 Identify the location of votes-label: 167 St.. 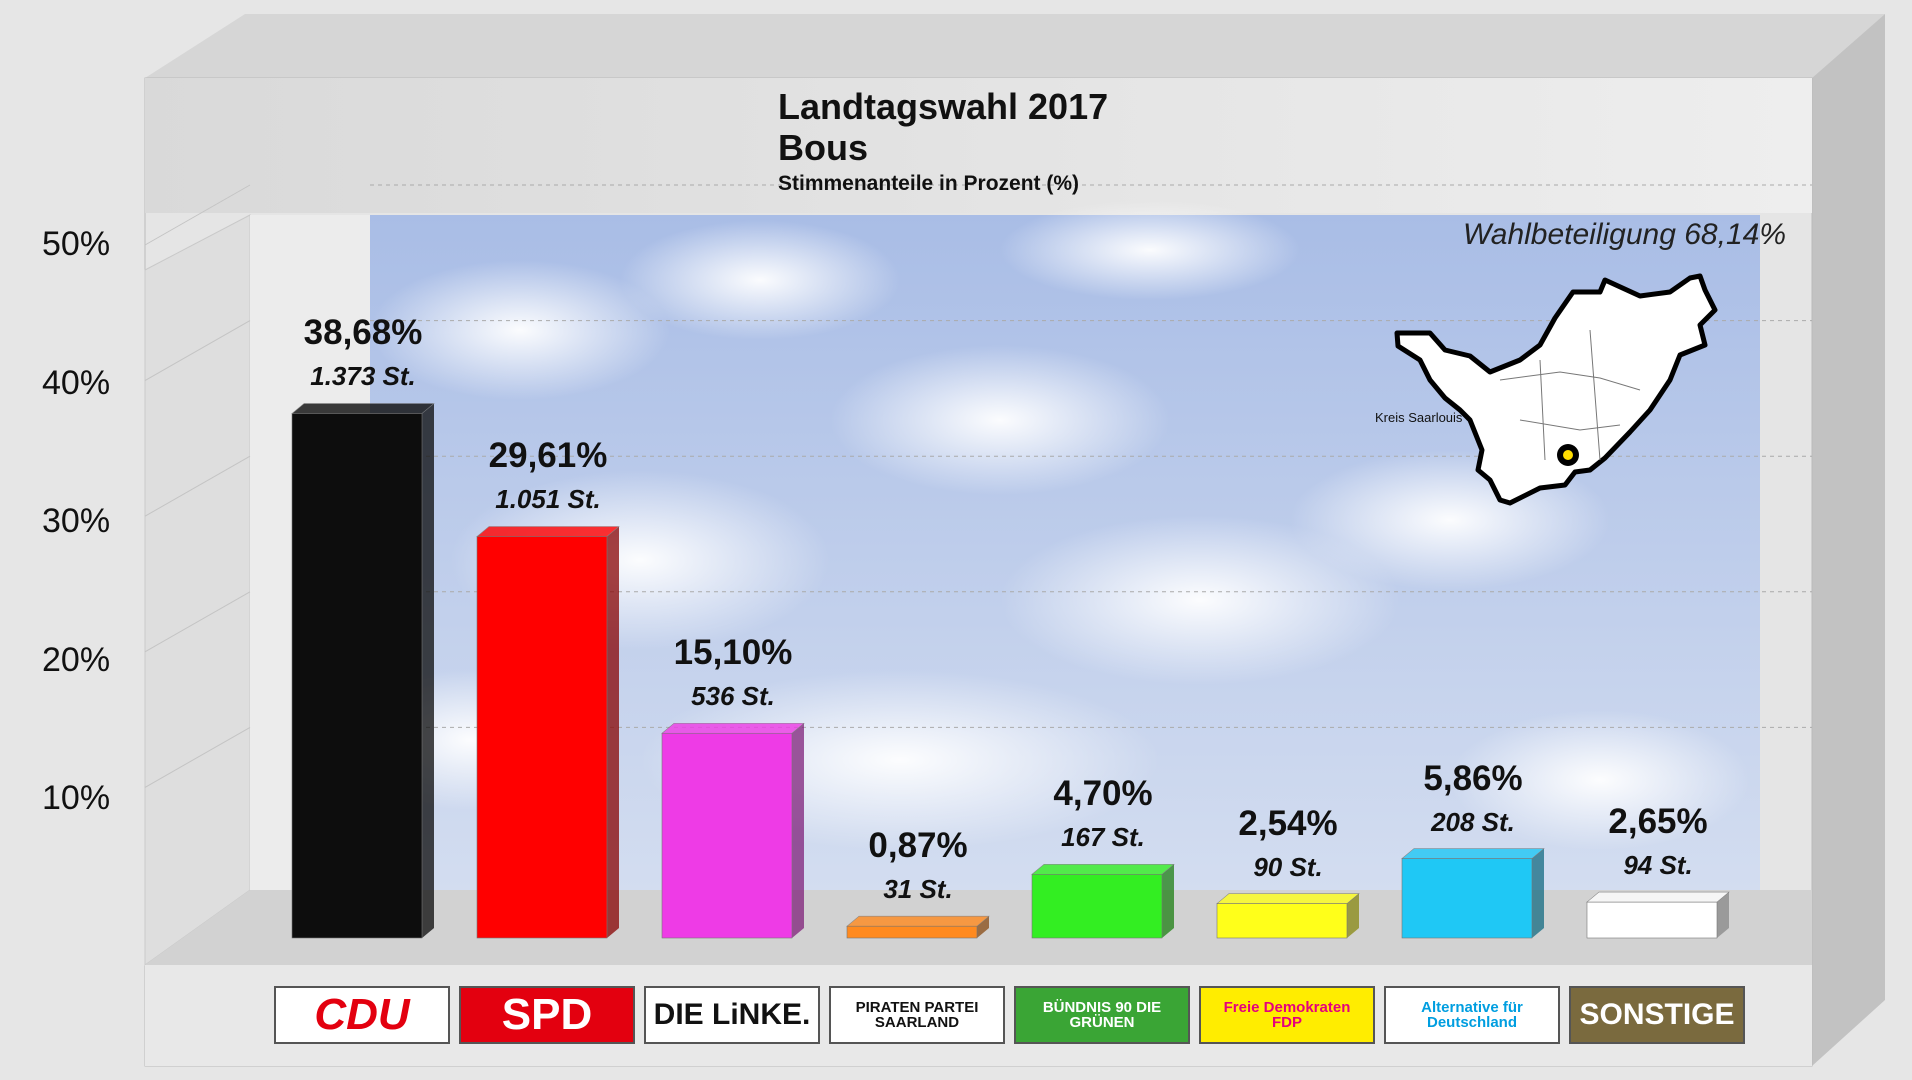
(1103, 837).